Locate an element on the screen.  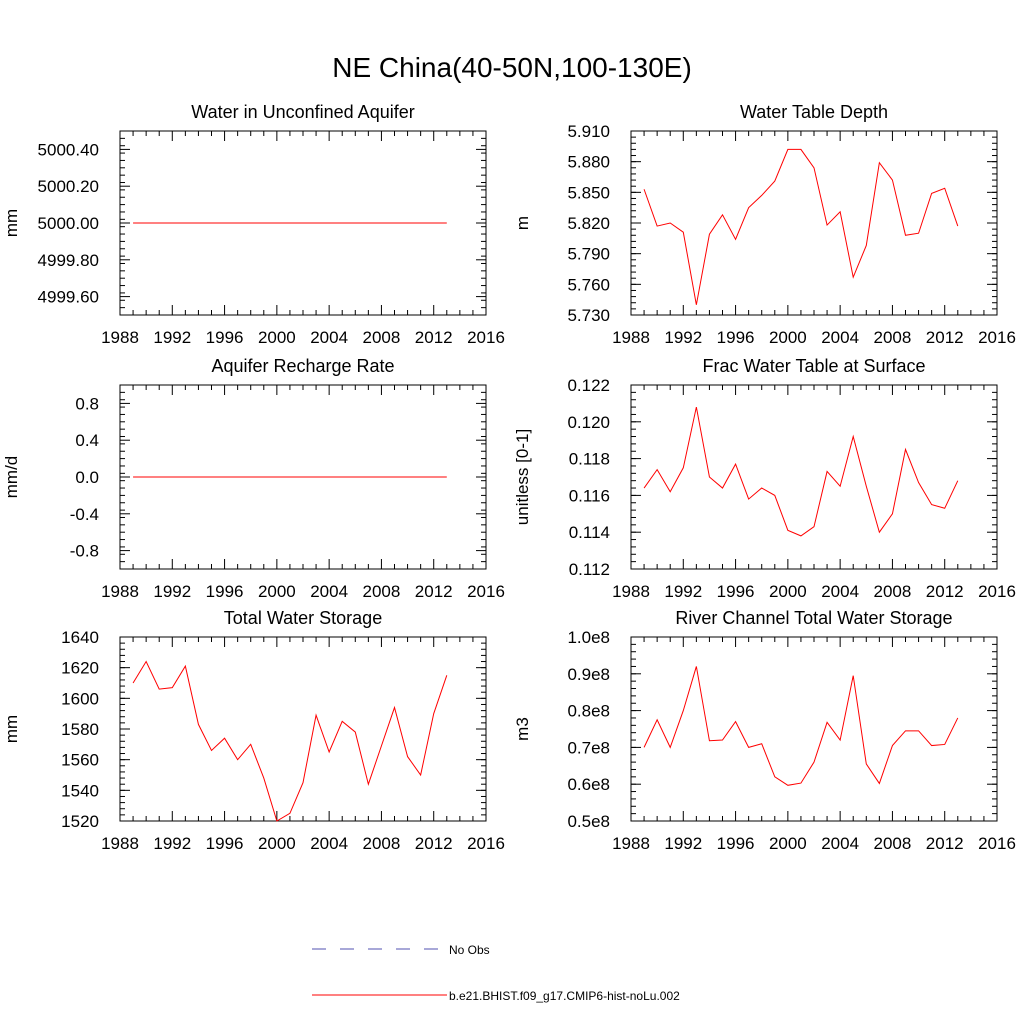
y-tick-label: 5.790 is located at coordinates (588, 254).